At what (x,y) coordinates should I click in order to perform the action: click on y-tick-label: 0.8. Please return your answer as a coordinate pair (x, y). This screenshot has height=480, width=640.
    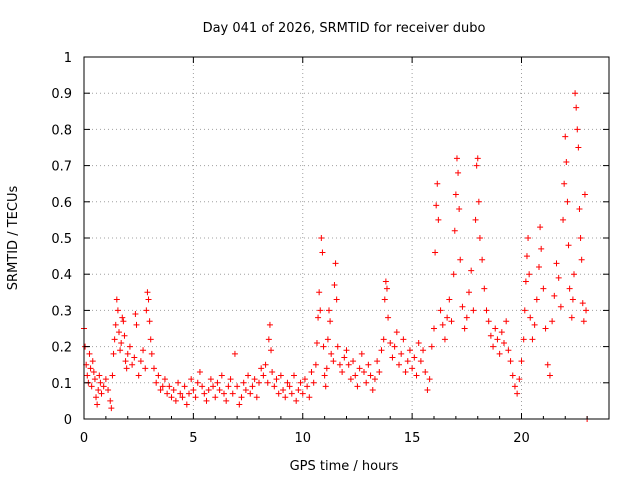
    Looking at the image, I should click on (61, 130).